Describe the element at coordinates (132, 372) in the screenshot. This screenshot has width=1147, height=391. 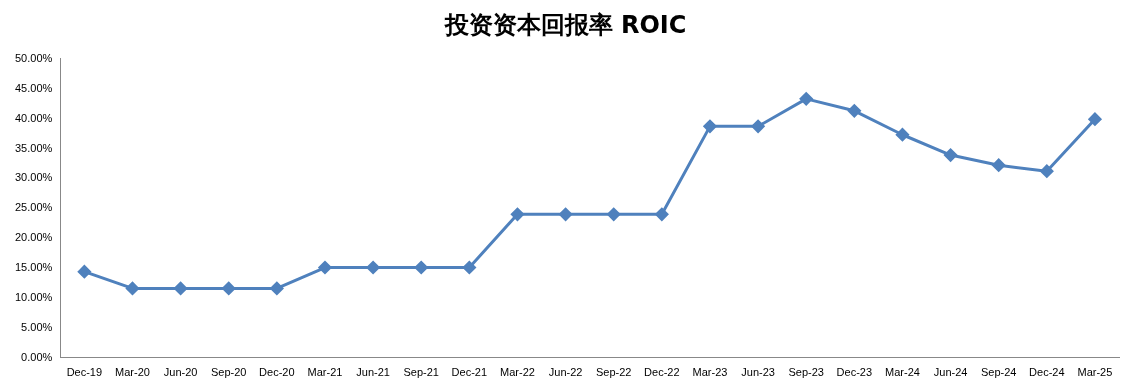
I see `x-tick-label: Mar-20` at that location.